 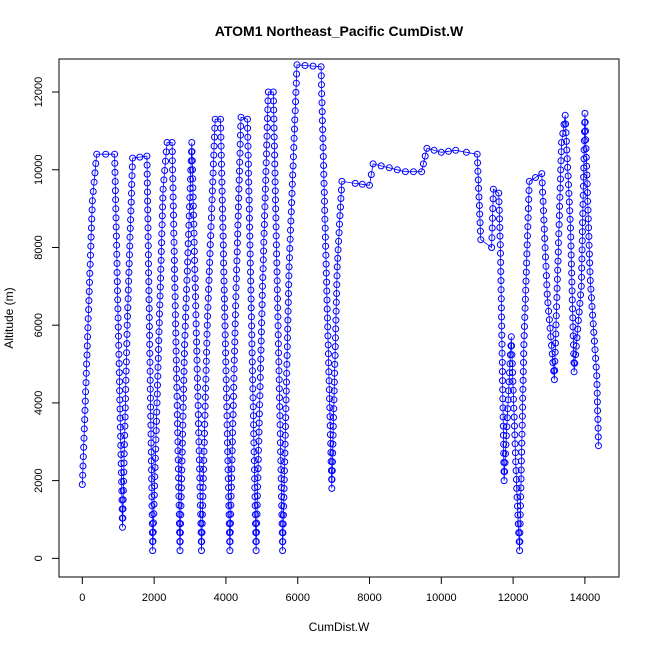 I want to click on x-tick-label: 8000, so click(x=369, y=598).